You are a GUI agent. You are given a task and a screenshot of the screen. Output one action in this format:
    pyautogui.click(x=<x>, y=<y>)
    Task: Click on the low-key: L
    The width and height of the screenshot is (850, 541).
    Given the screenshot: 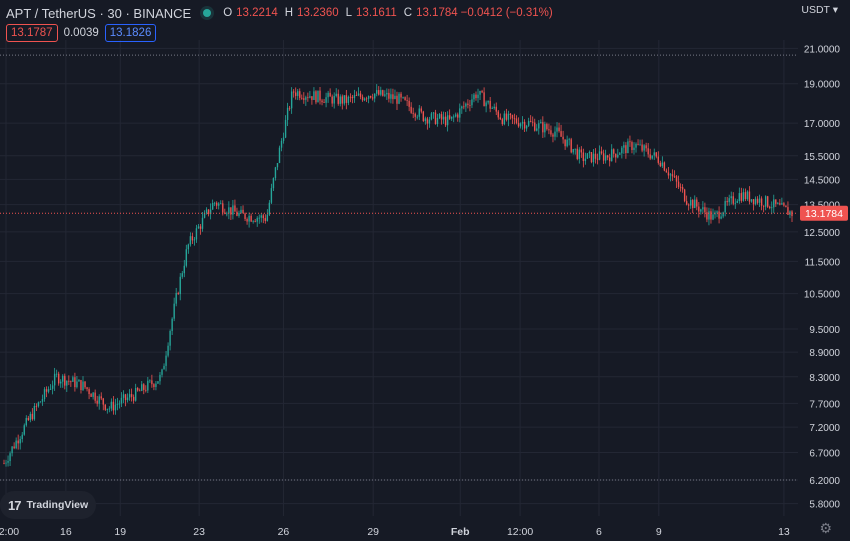 What is the action you would take?
    pyautogui.click(x=349, y=13)
    